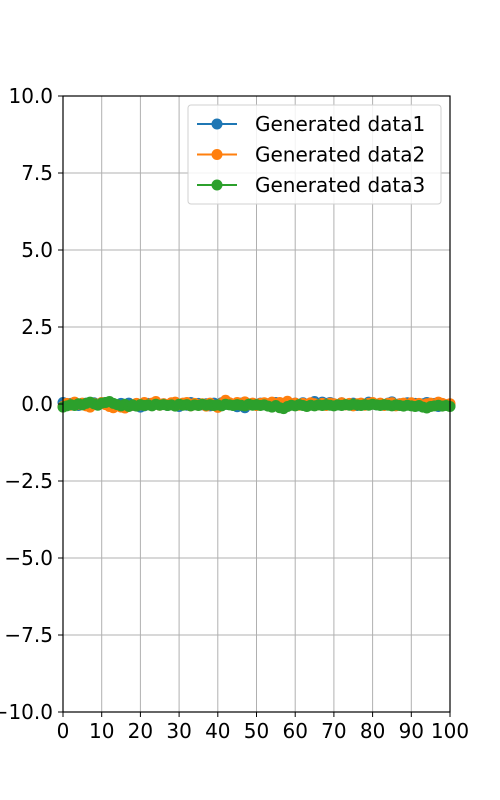  Describe the element at coordinates (340, 185) in the screenshot. I see `legend-label: Generated data3` at that location.